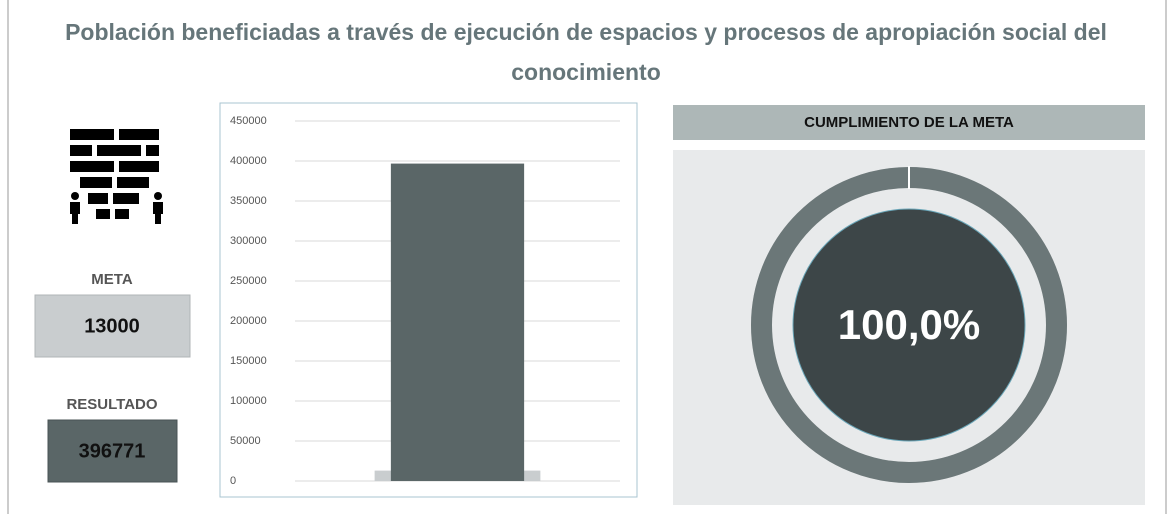  I want to click on y-tick-label: 150000, so click(248, 361).